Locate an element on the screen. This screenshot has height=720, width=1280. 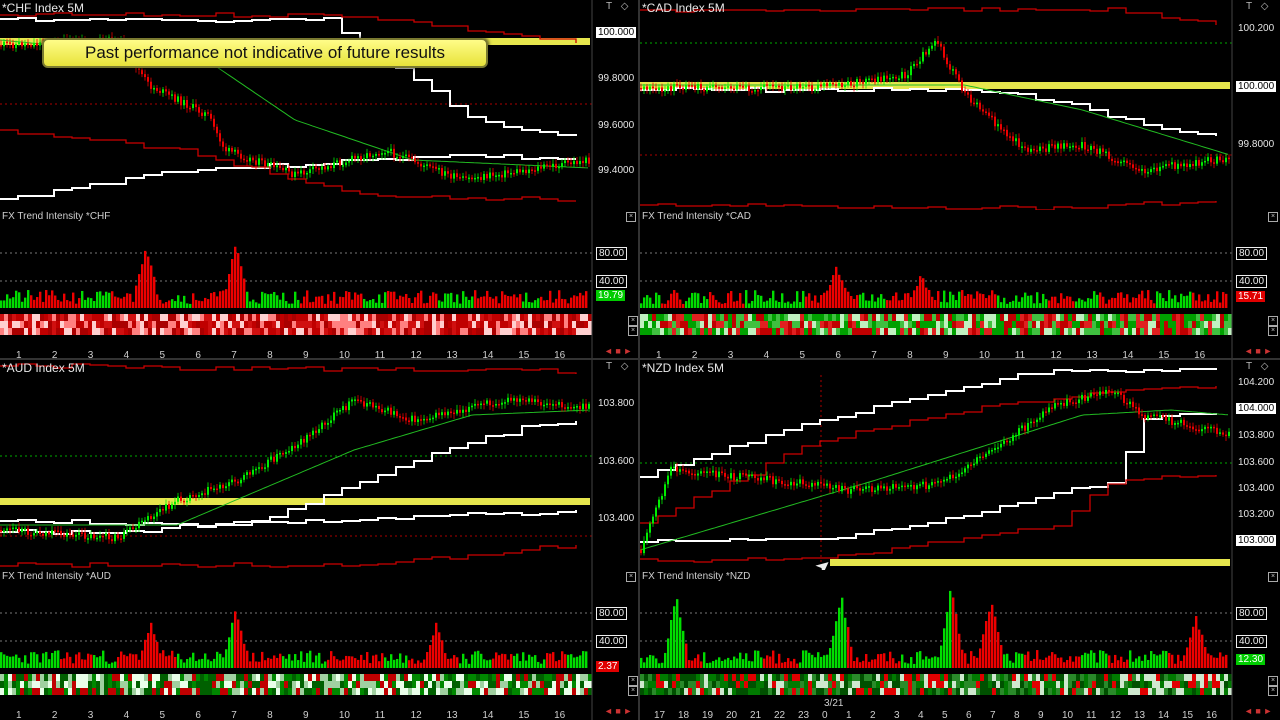
nzd-date-label: 3/21 is located at coordinates (834, 703).